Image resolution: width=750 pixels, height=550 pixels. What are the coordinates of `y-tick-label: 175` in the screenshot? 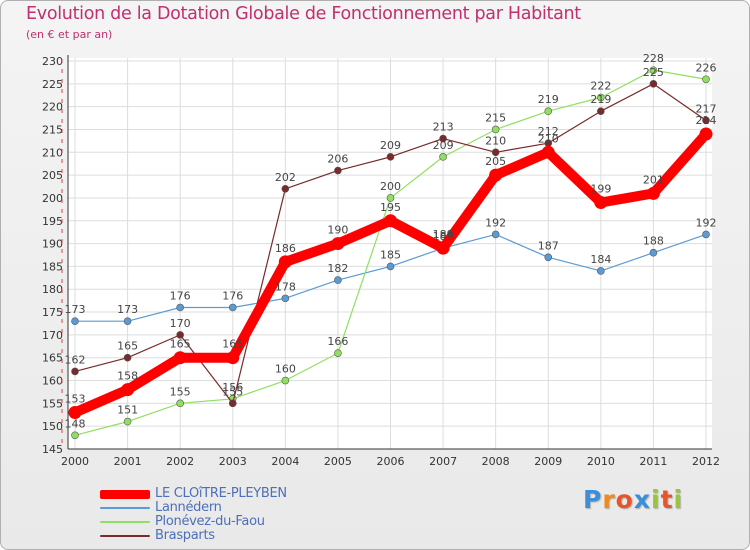 It's located at (52, 312).